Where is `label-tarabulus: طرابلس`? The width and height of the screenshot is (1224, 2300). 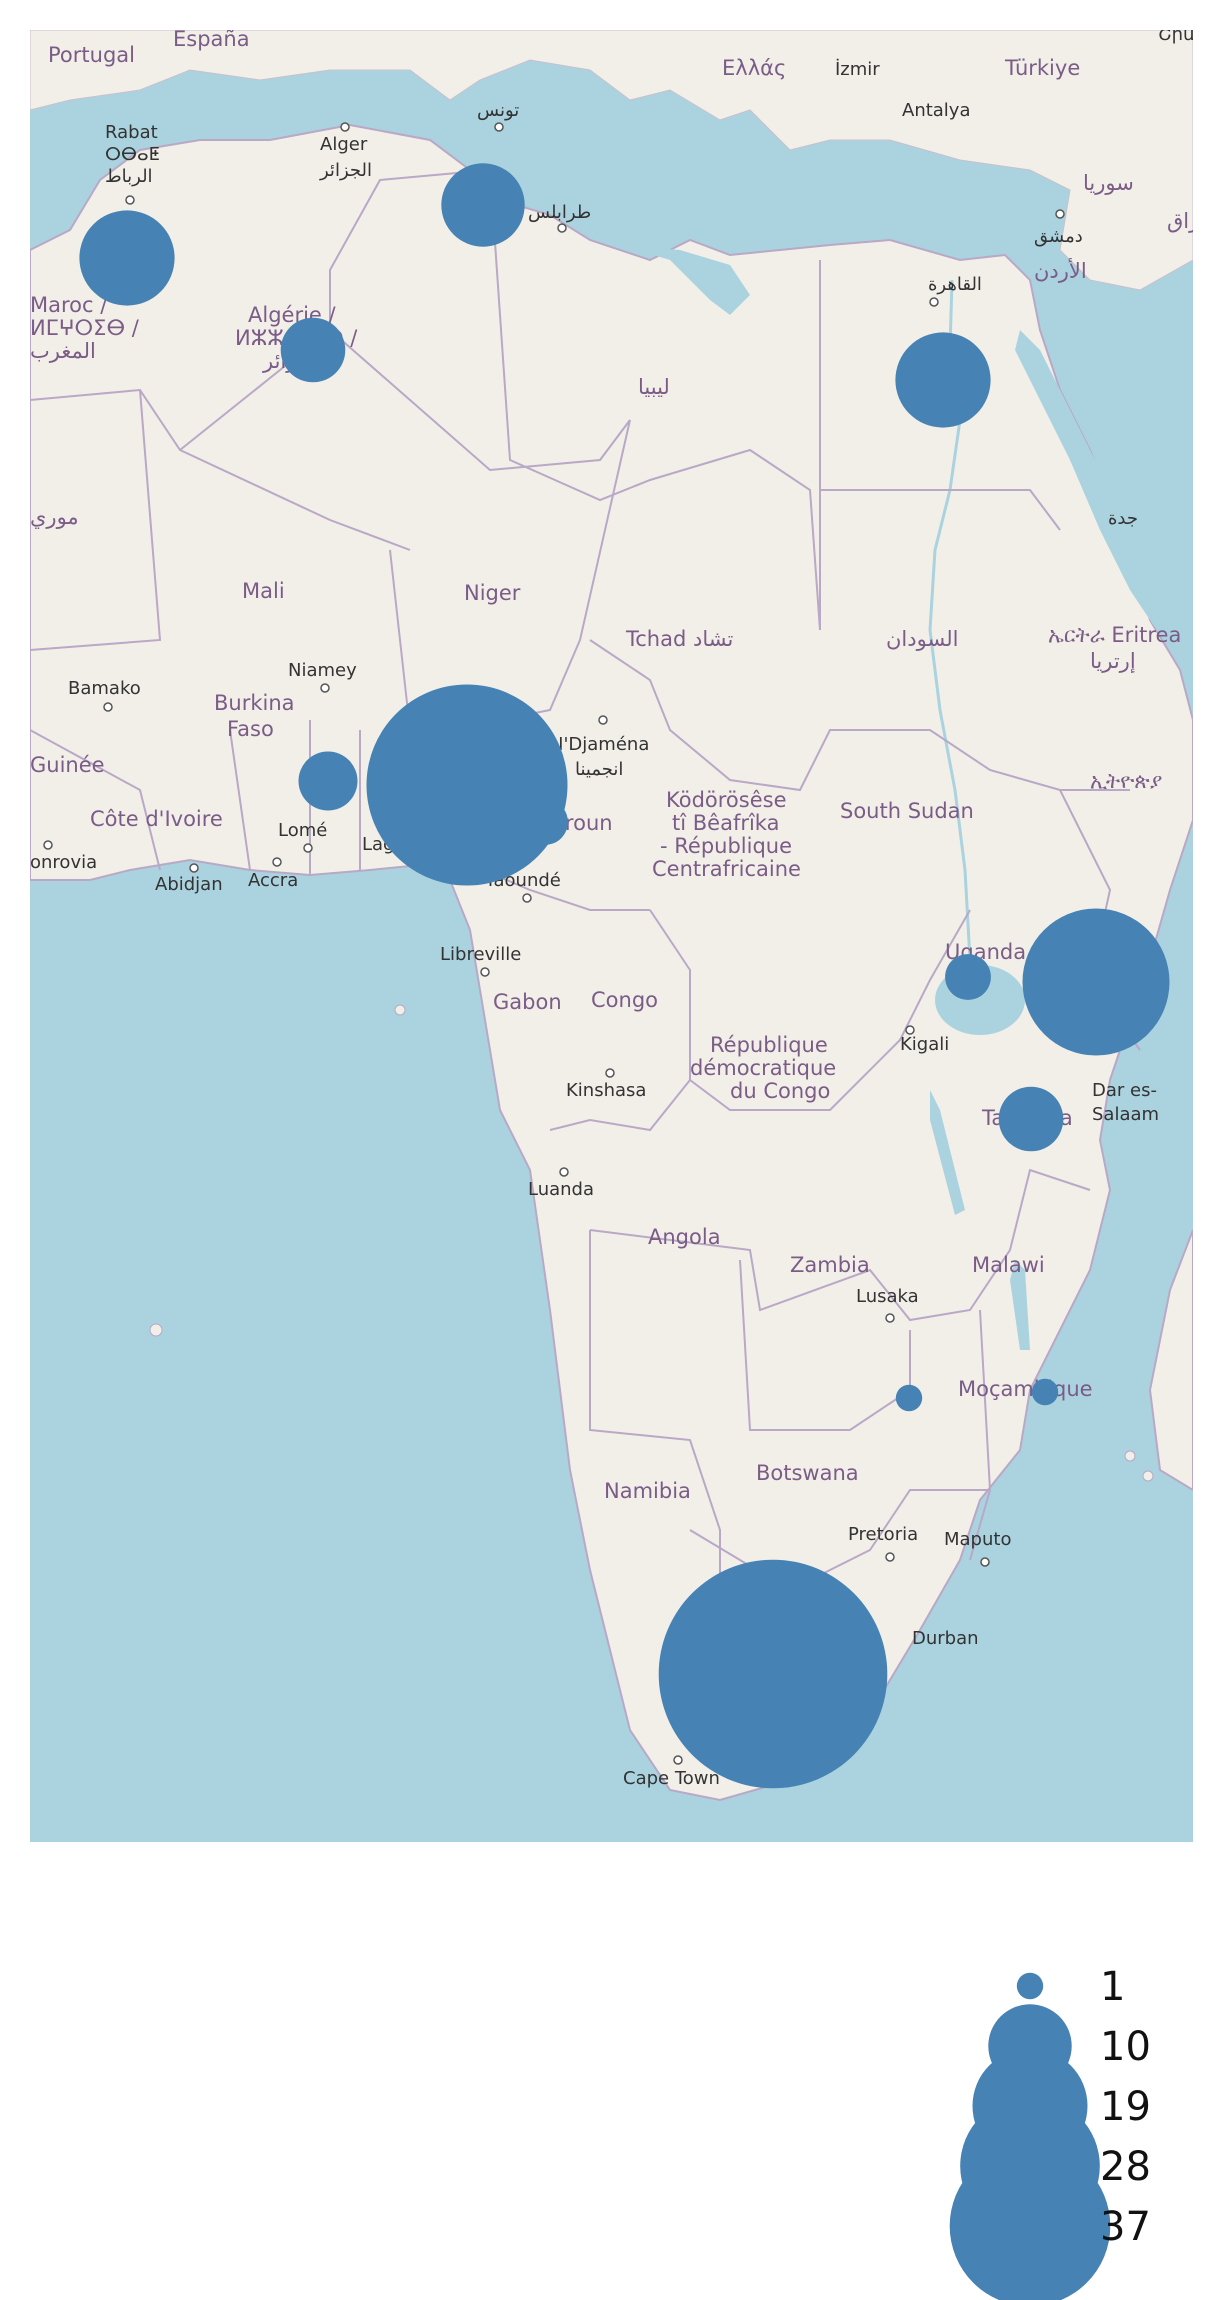
label-tarabulus: طرابلس is located at coordinates (559, 212).